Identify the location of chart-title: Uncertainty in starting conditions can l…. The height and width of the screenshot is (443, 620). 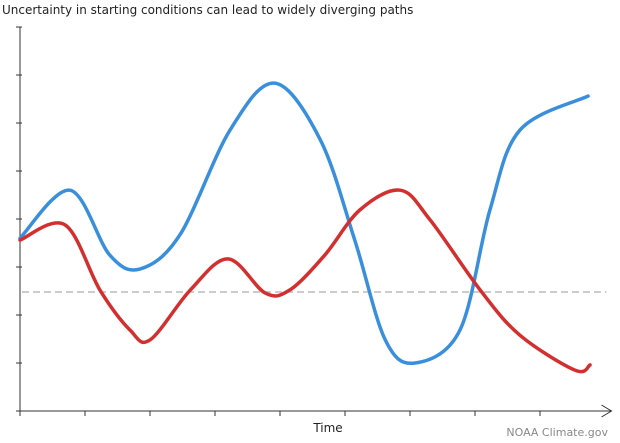
(207, 10).